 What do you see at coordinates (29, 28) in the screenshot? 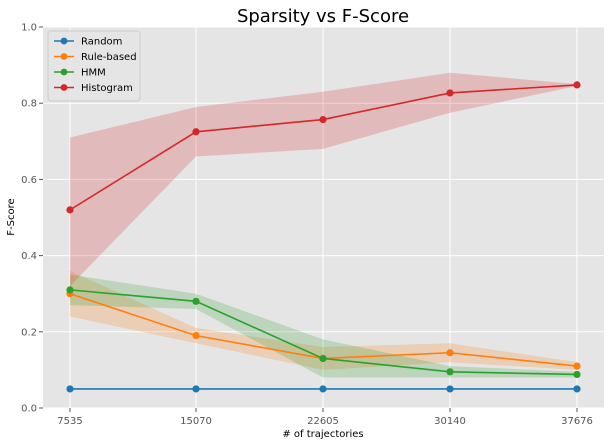
I see `y-tick-label: 1.0` at bounding box center [29, 28].